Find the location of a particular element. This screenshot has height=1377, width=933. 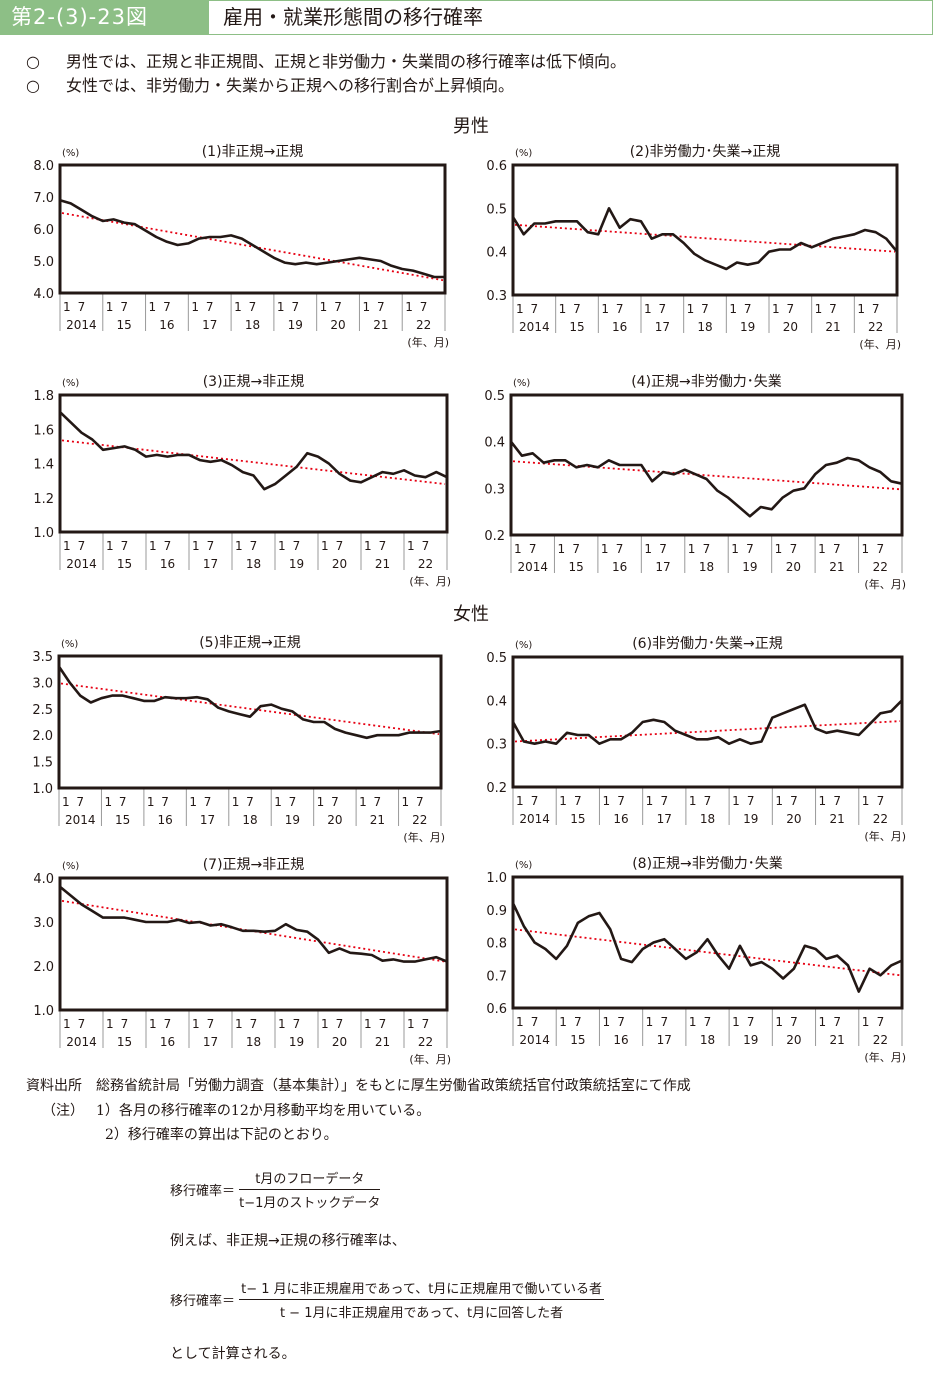

section-title-male: 男性 is located at coordinates (471, 126).